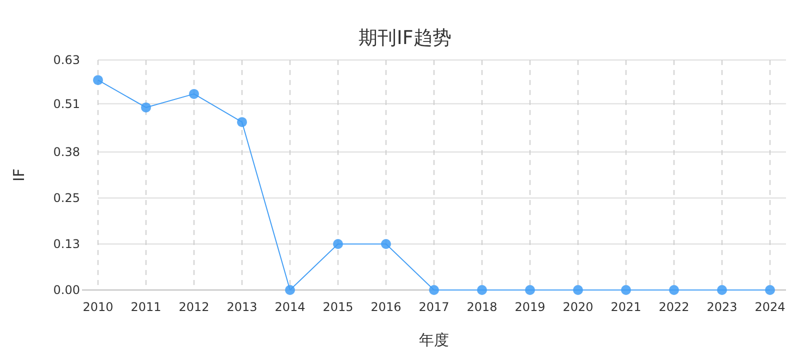  Describe the element at coordinates (386, 307) in the screenshot. I see `x-tick-label: 2016` at that location.